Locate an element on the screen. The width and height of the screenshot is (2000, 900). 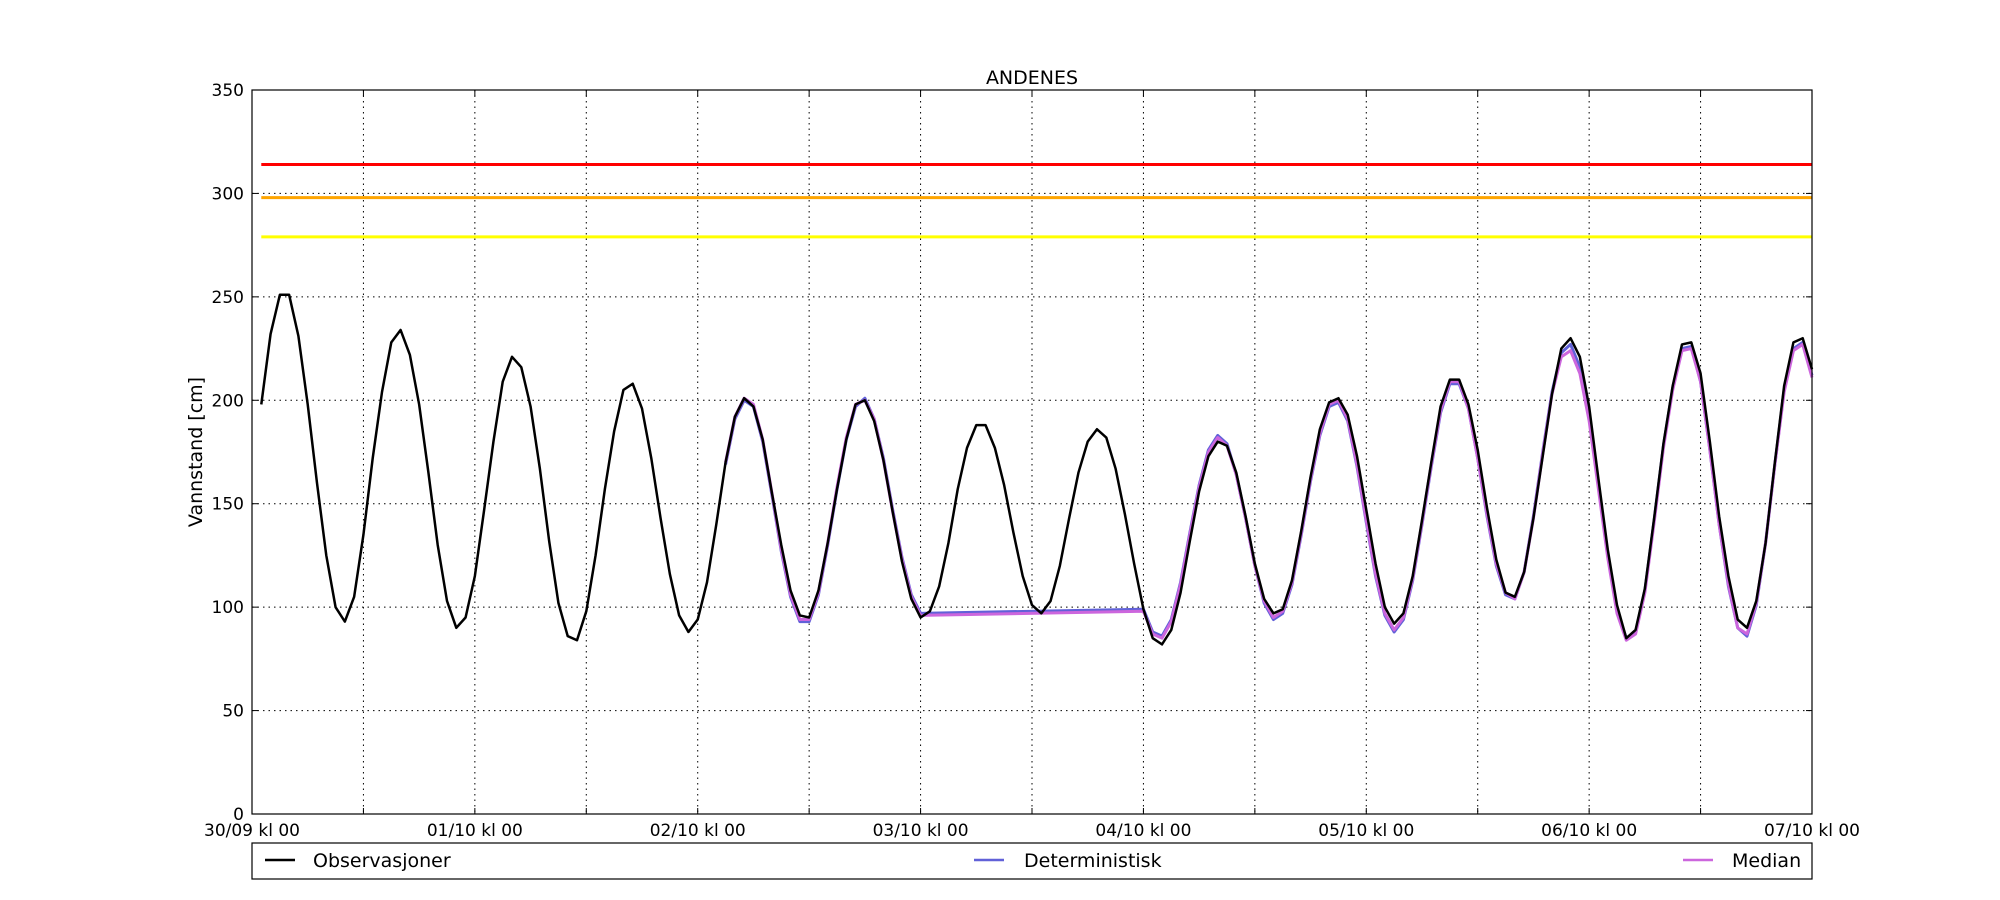
y-tick-label: 150 is located at coordinates (228, 505).